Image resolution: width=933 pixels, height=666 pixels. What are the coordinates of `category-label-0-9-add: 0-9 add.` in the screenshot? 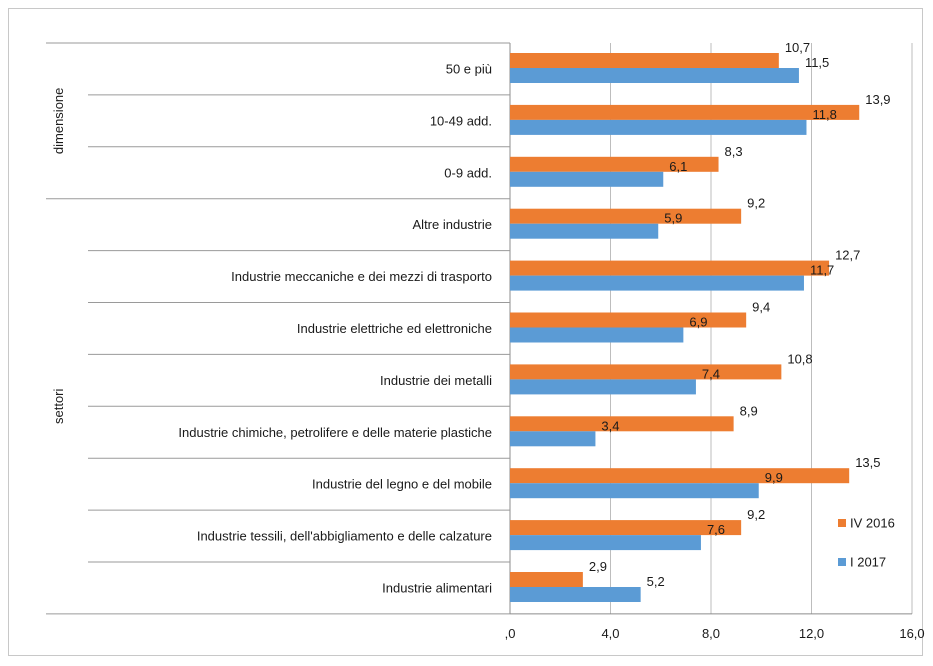 It's located at (468, 172).